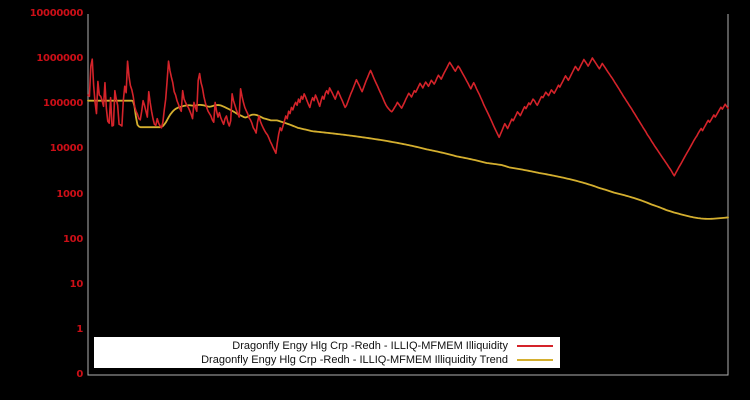 The height and width of the screenshot is (400, 750). Describe the element at coordinates (79, 329) in the screenshot. I see `y-tick-label: 1` at that location.